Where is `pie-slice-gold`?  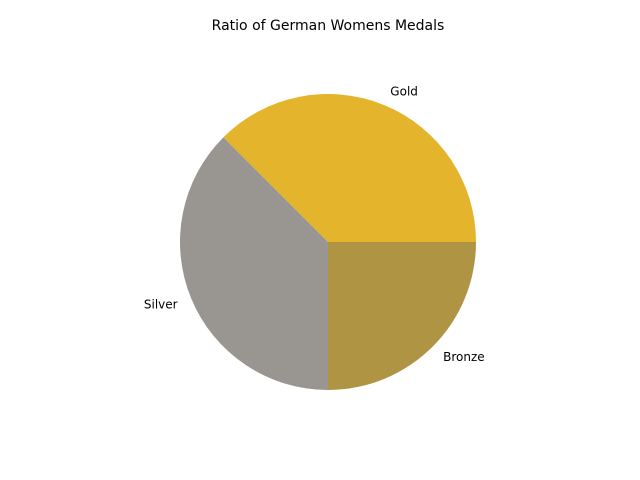
pie-slice-gold is located at coordinates (349, 168).